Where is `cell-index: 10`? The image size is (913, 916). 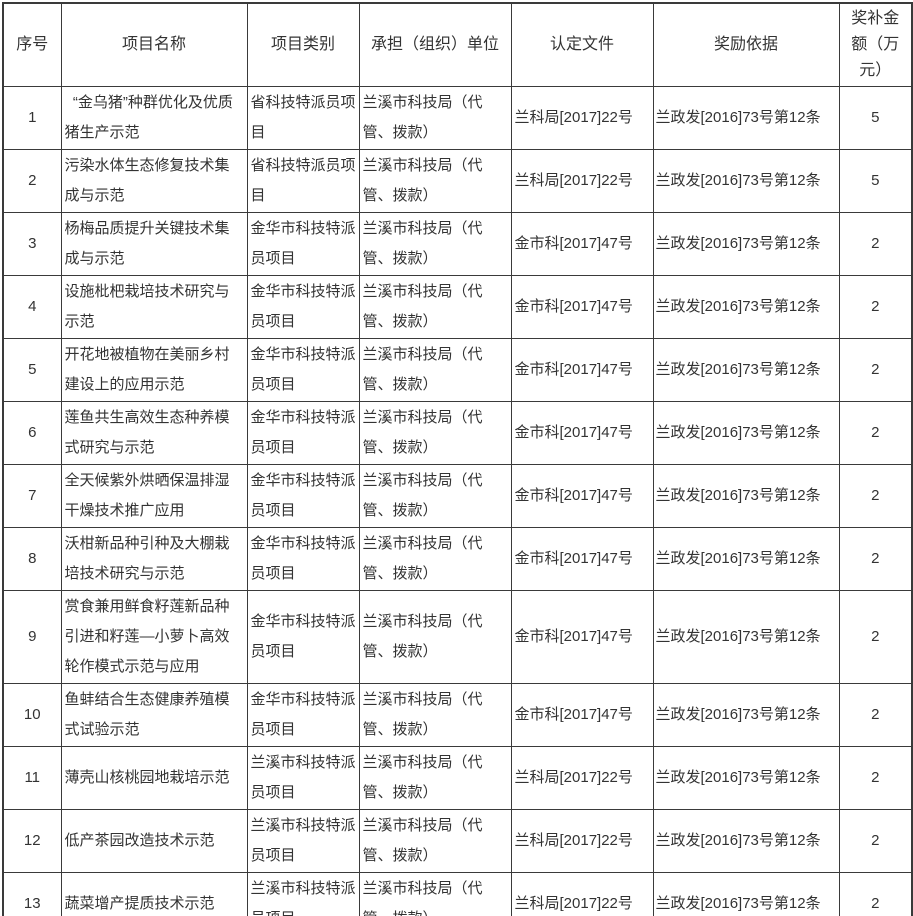 cell-index: 10 is located at coordinates (32, 715).